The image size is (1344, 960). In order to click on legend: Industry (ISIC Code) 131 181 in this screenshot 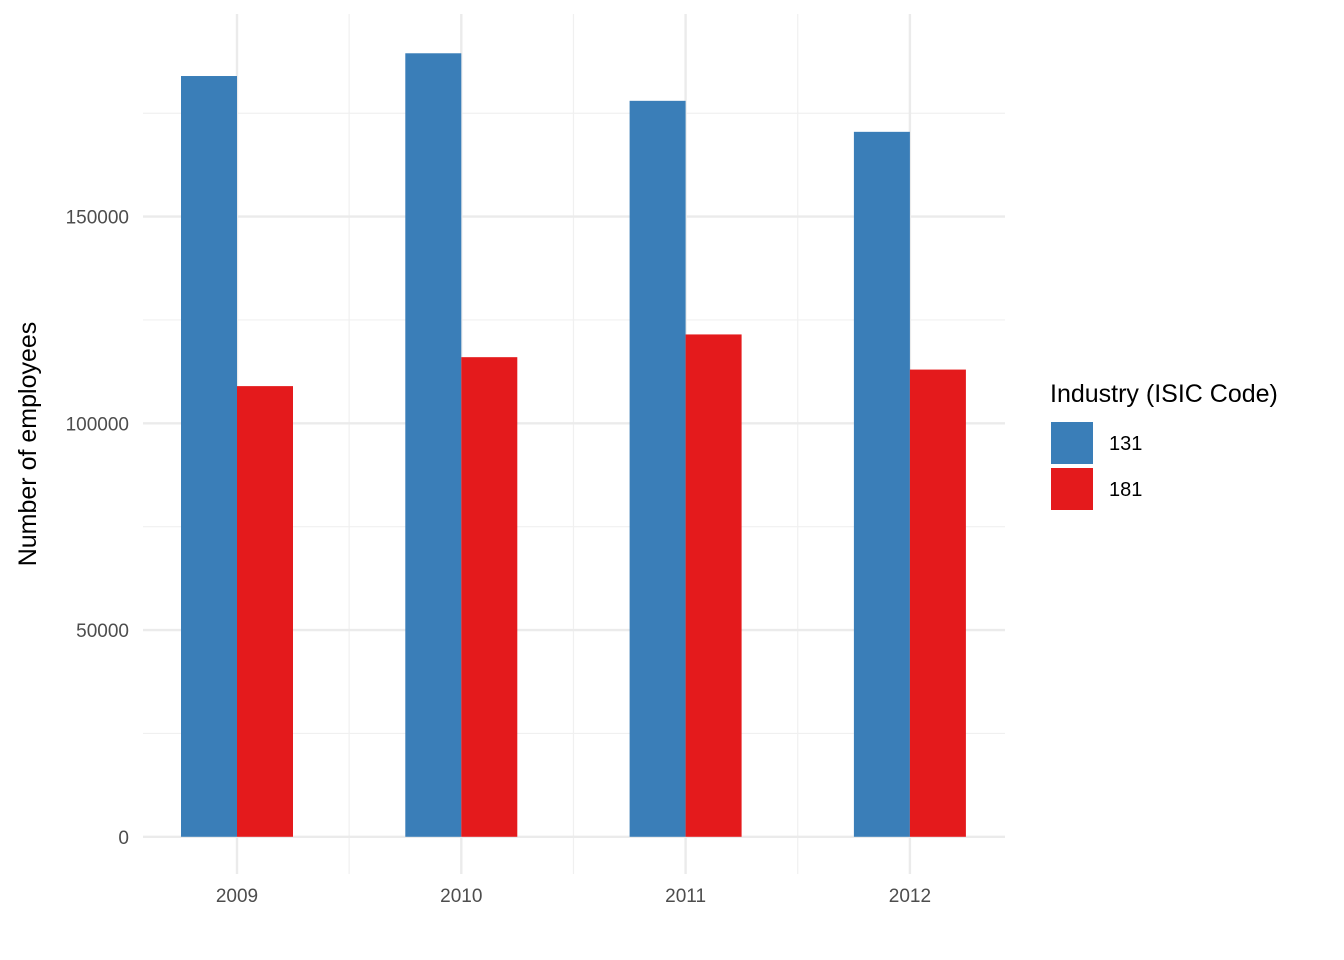, I will do `click(1164, 445)`.